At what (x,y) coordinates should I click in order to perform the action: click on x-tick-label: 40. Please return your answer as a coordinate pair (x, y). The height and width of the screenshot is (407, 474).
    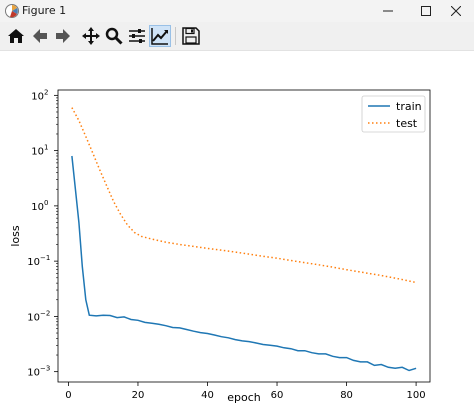
    Looking at the image, I should click on (207, 395).